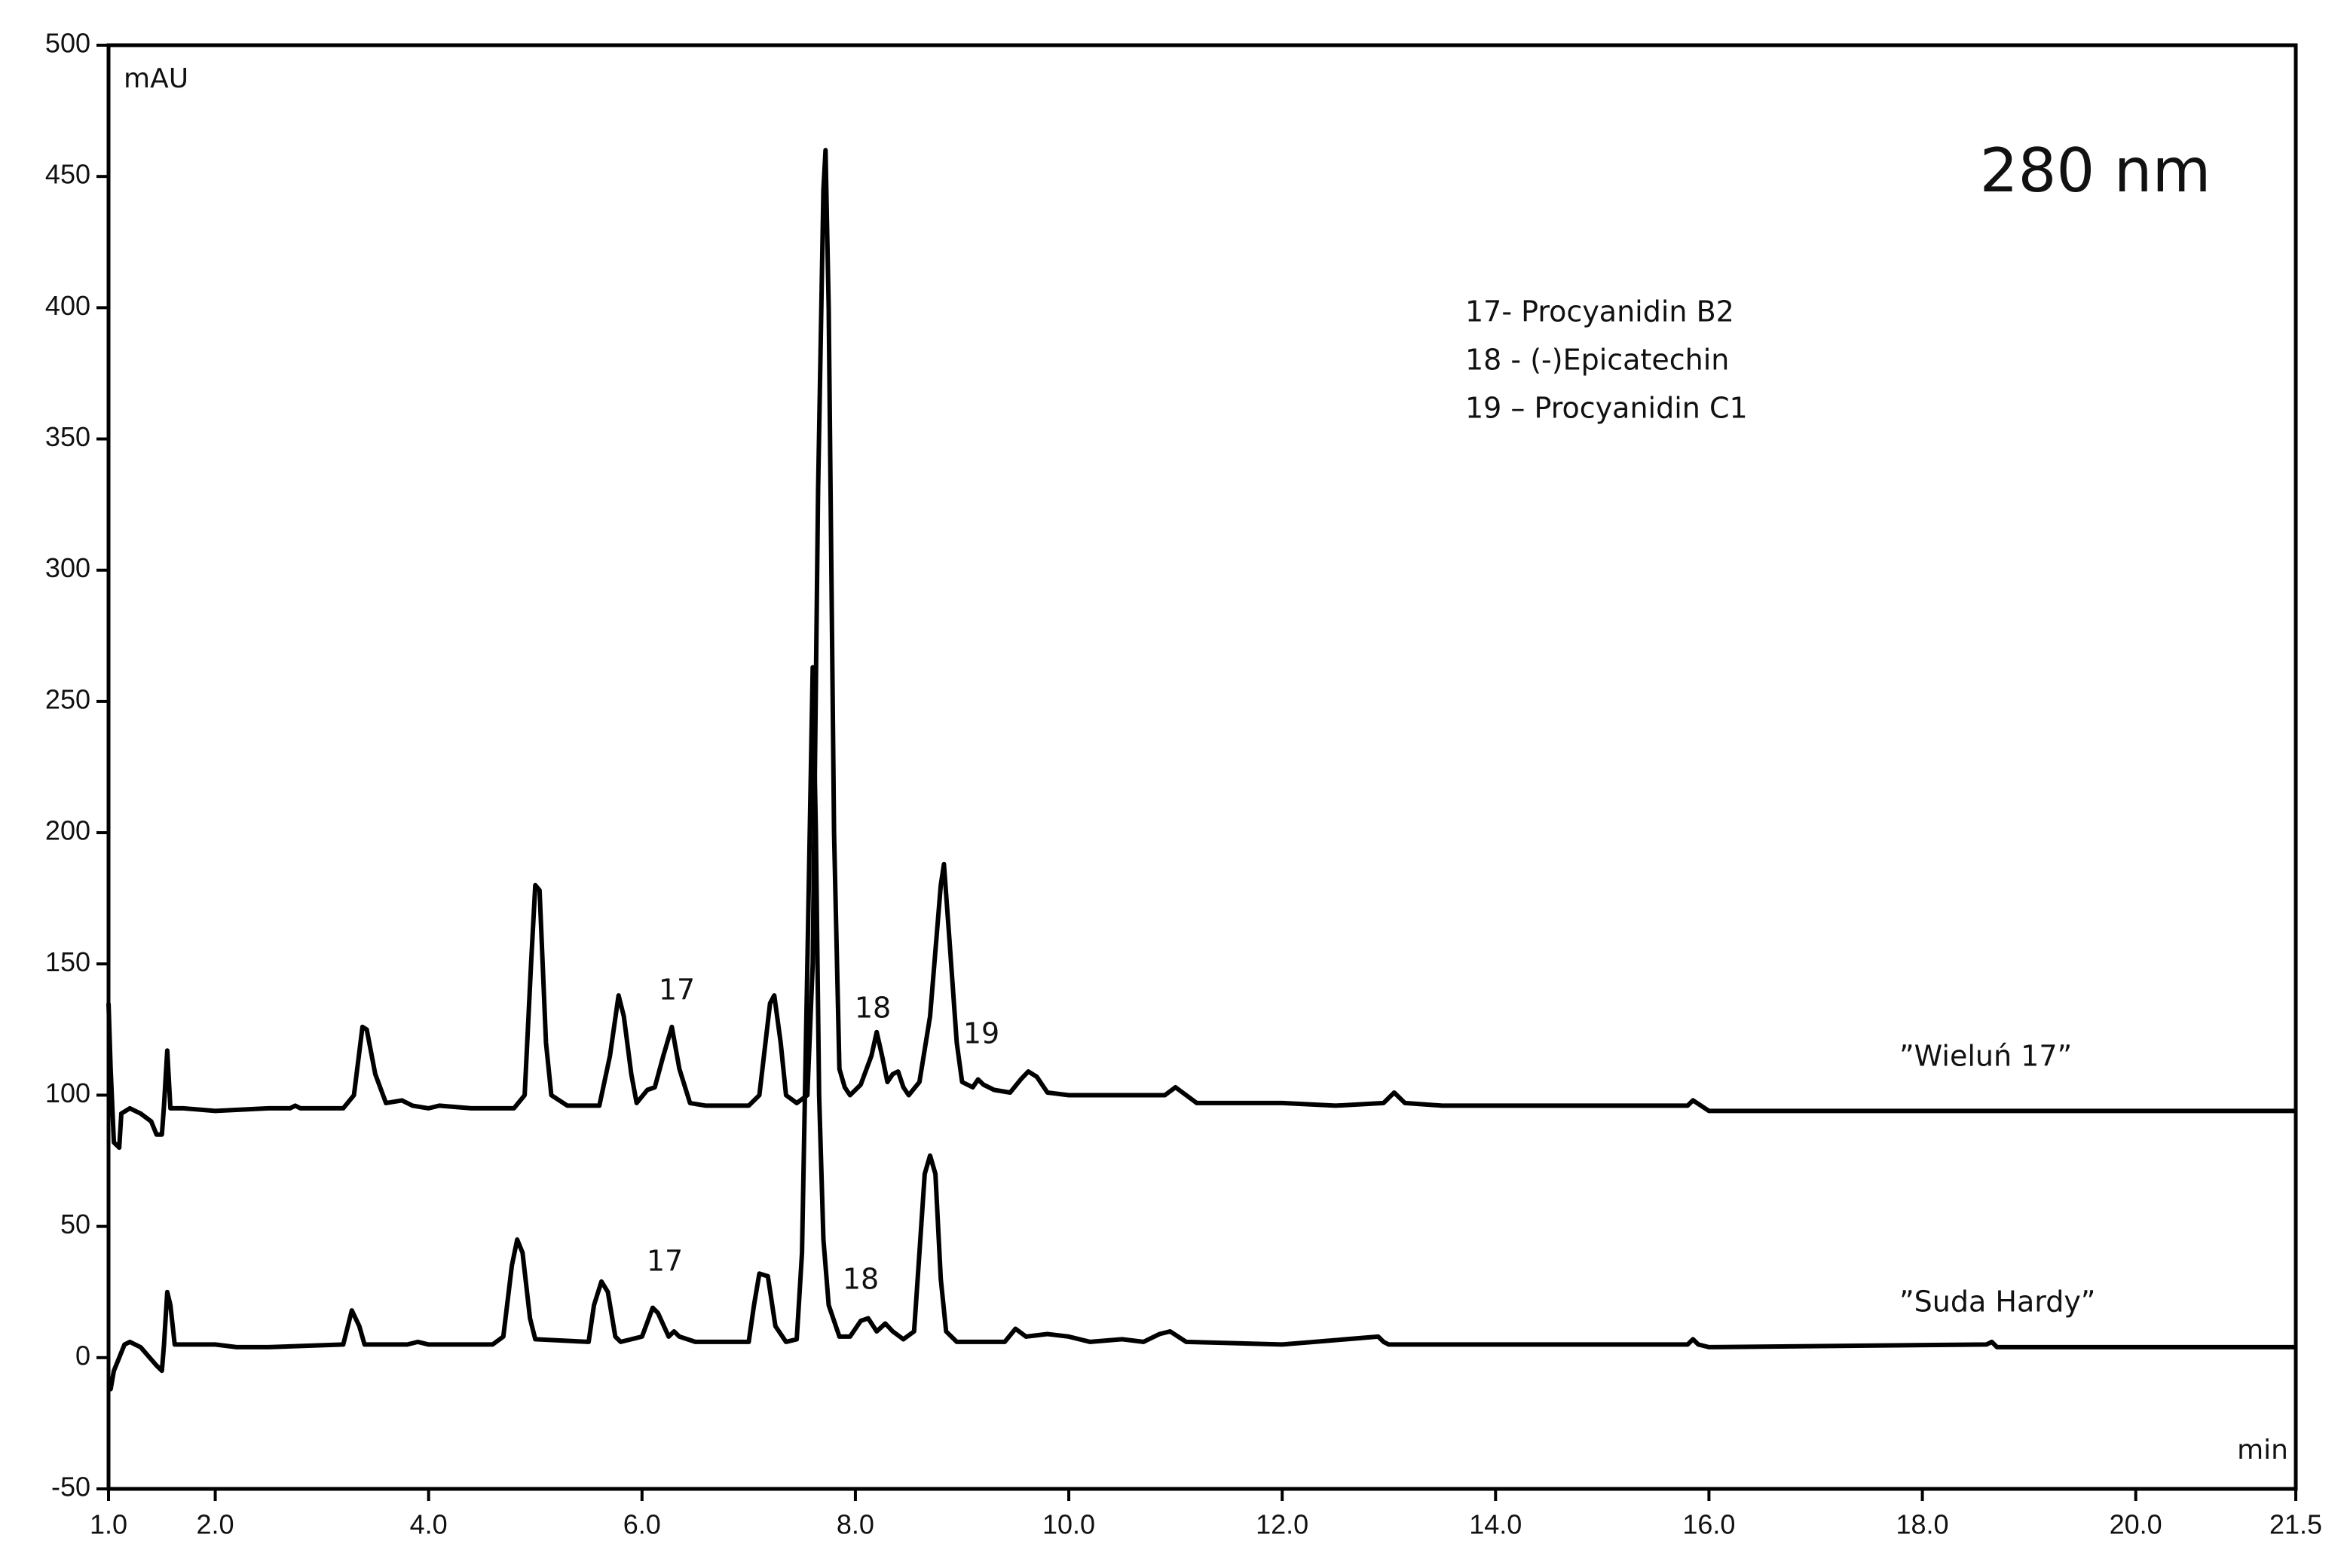 This screenshot has width=2341, height=1568. I want to click on y-tick-label: 50, so click(75, 1224).